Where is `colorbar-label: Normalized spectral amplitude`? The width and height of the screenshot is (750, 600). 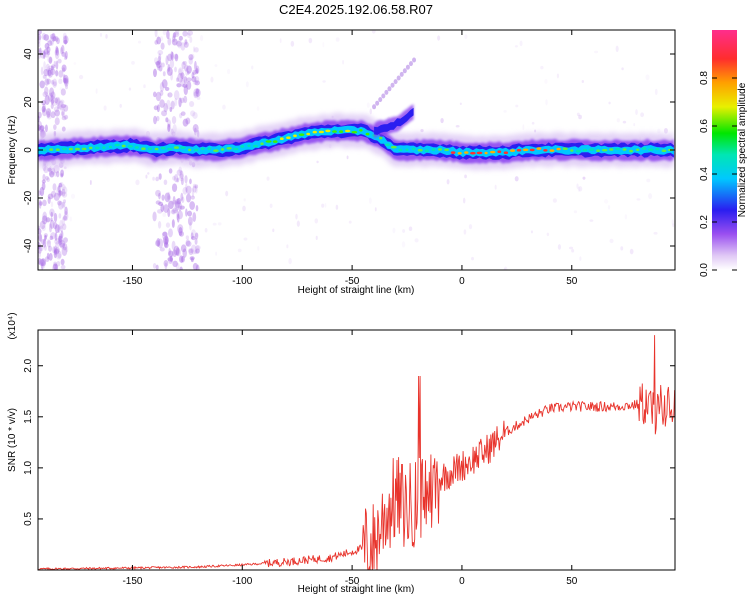
colorbar-label: Normalized spectral amplitude is located at coordinates (742, 149).